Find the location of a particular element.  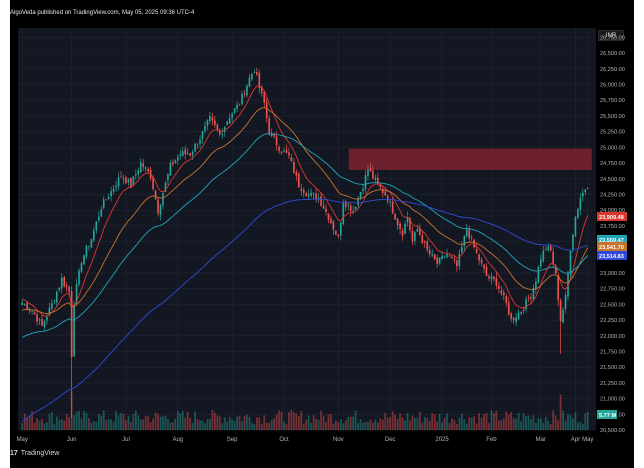

x-tick-label: Sep is located at coordinates (232, 440).